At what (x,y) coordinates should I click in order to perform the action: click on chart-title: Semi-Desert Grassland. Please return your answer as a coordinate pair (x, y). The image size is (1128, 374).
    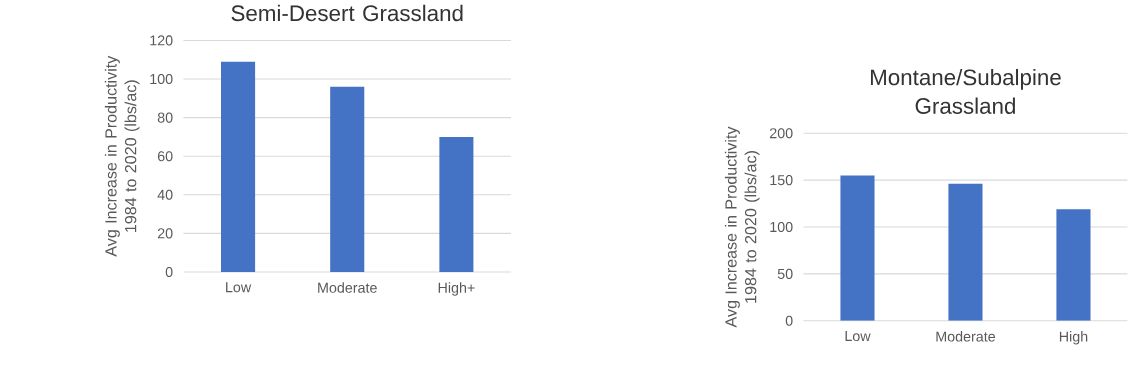
    Looking at the image, I should click on (347, 13).